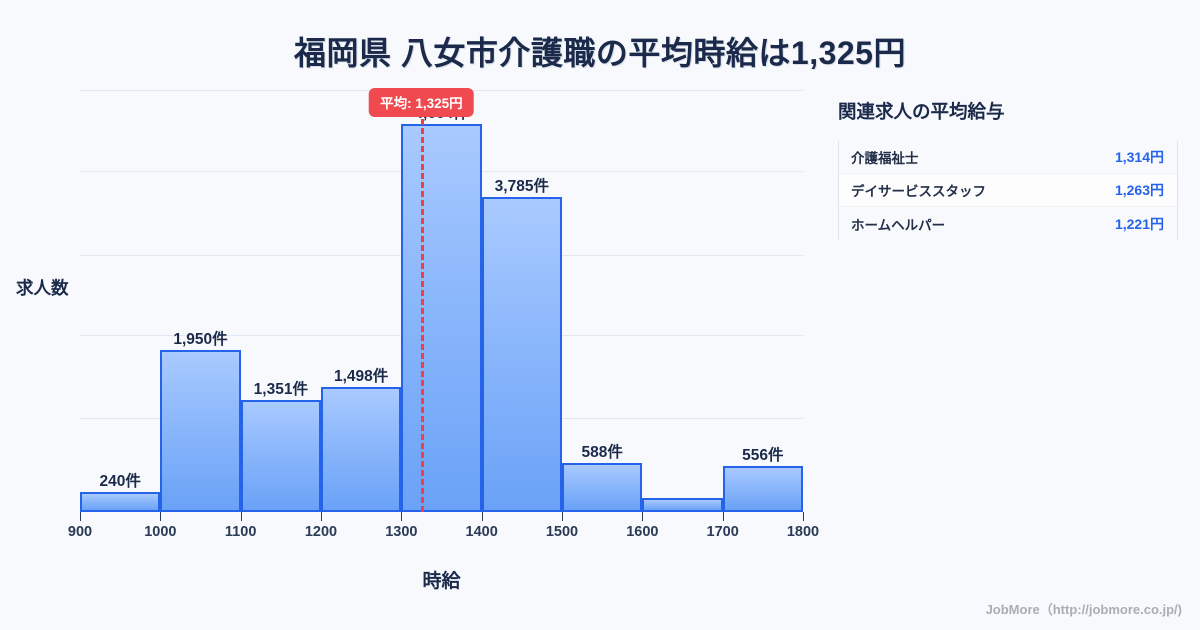  What do you see at coordinates (421, 102) in the screenshot?
I see `average-badge: 平均: 1,325円` at bounding box center [421, 102].